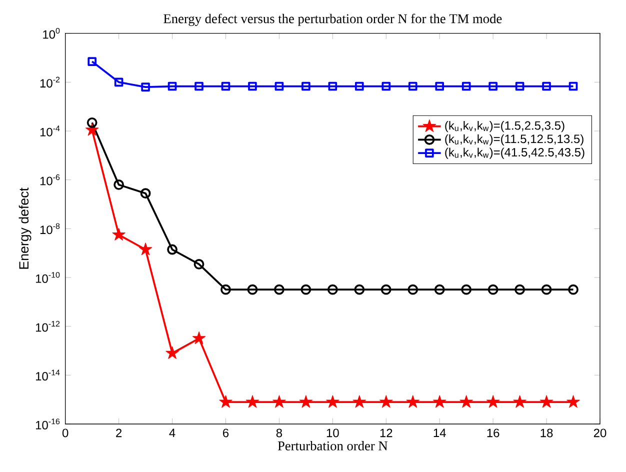  I want to click on x-tick-label: 20, so click(600, 433).